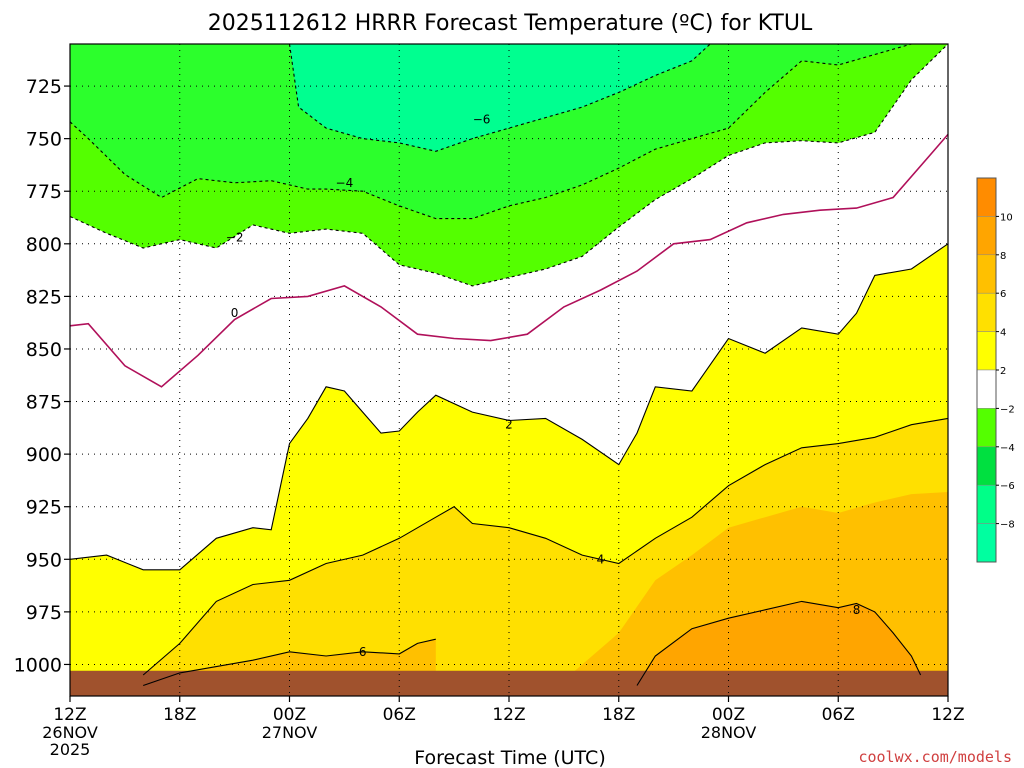  I want to click on y-tick-label: 925, so click(44, 508).